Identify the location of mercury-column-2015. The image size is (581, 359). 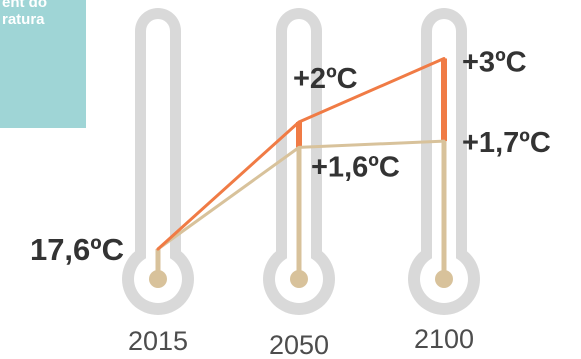
(158, 264).